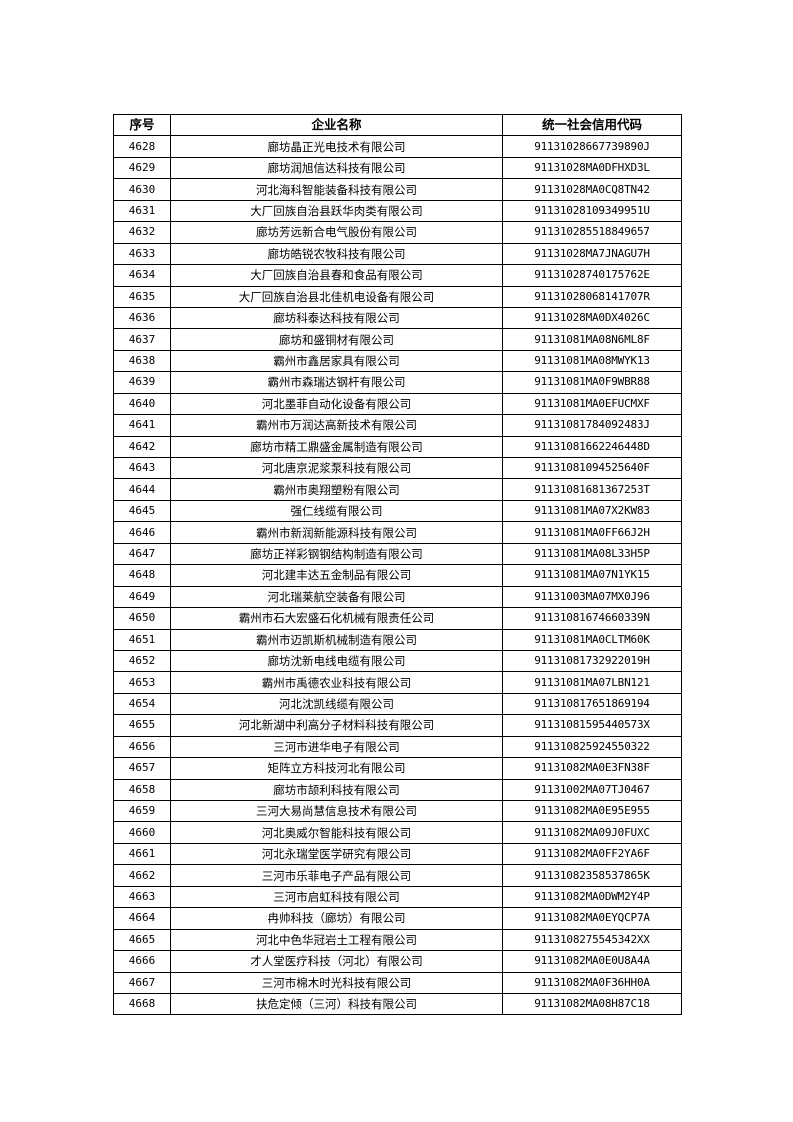 This screenshot has width=793, height=1122. Describe the element at coordinates (397, 918) in the screenshot. I see `table-row: 4664 冉帅科技（廊坊）有限公司 91131082MA0EYQCP7A` at that location.